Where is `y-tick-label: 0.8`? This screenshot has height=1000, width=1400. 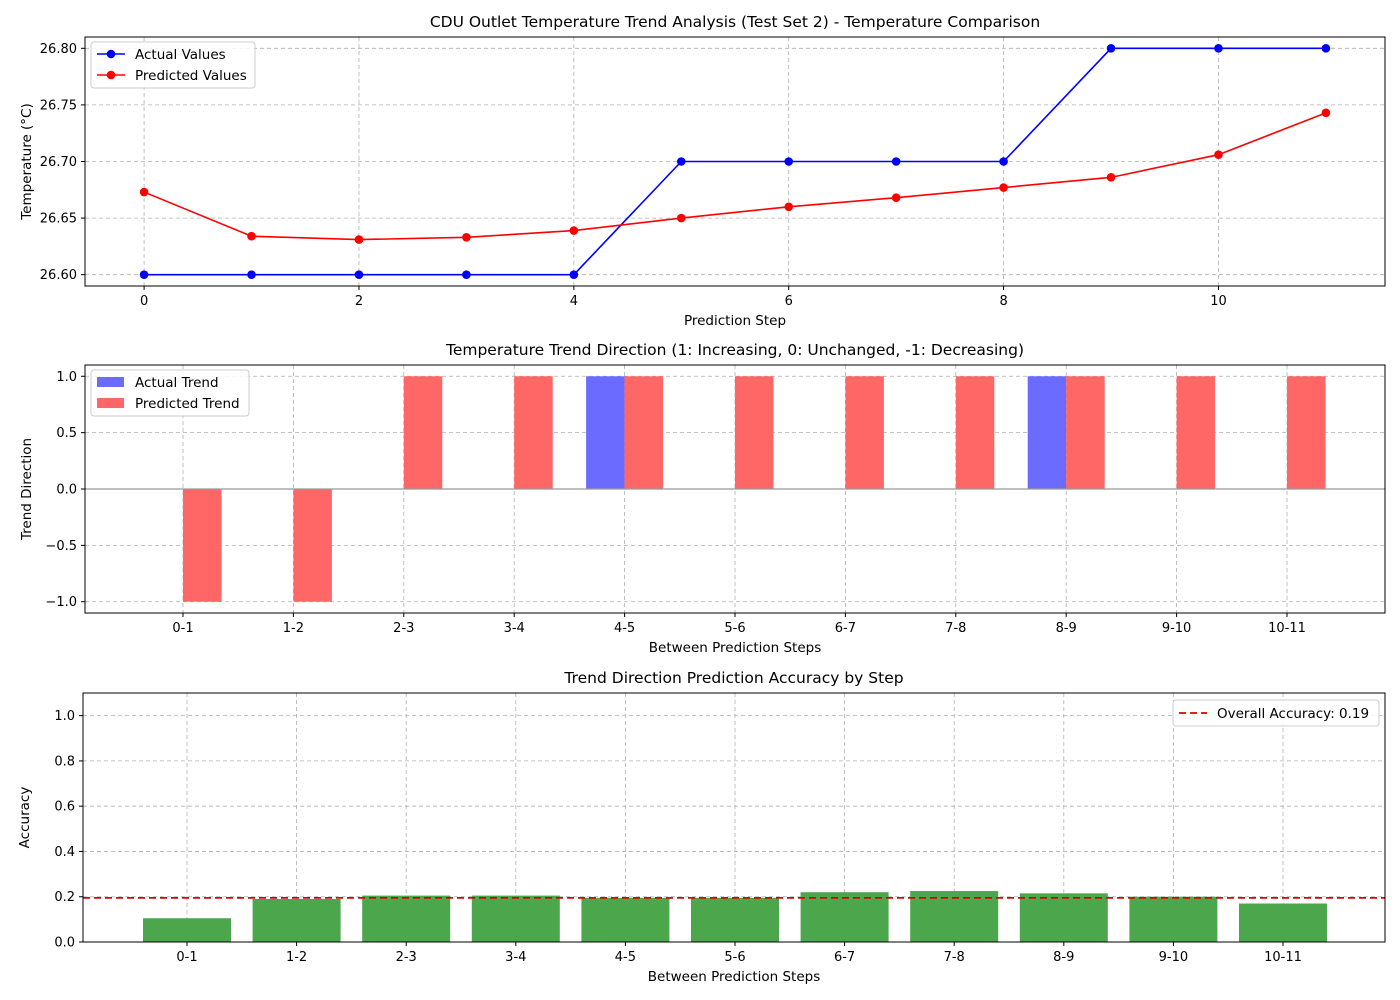 y-tick-label: 0.8 is located at coordinates (64, 761).